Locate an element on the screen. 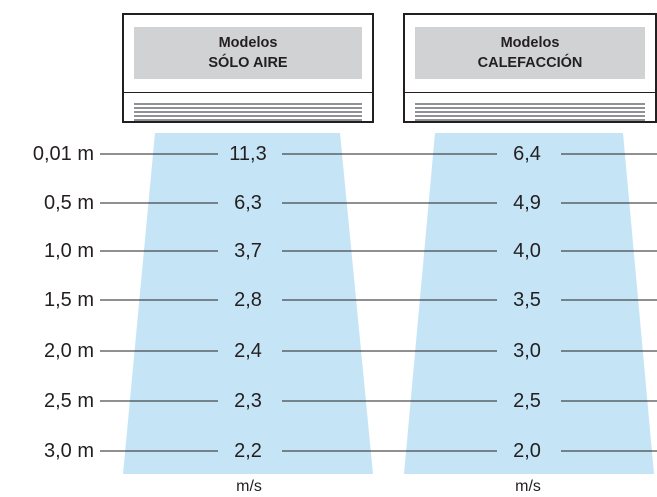 This screenshot has width=657, height=497. distance-label: 2,5 m is located at coordinates (68, 401).